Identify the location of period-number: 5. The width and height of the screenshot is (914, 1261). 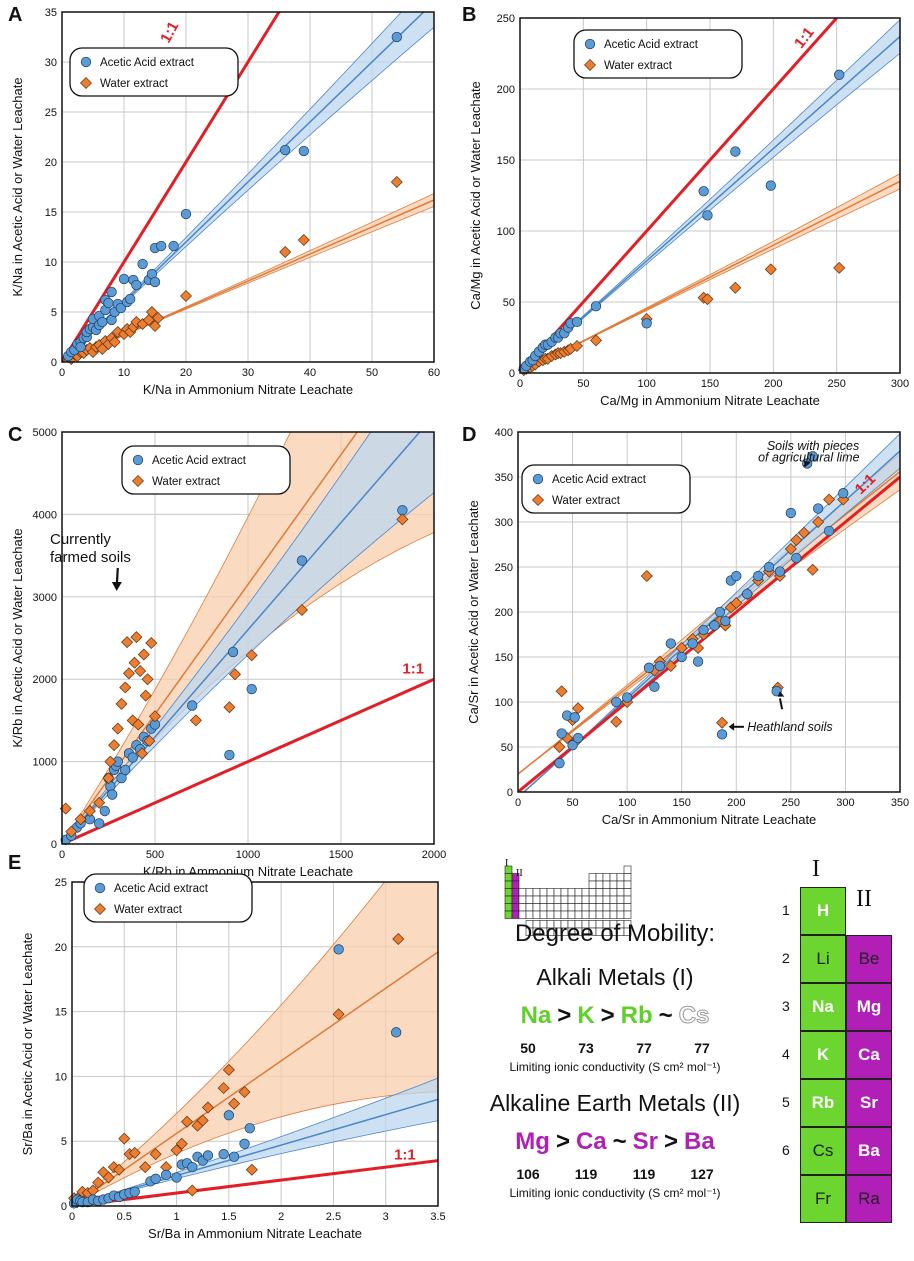
(786, 1102).